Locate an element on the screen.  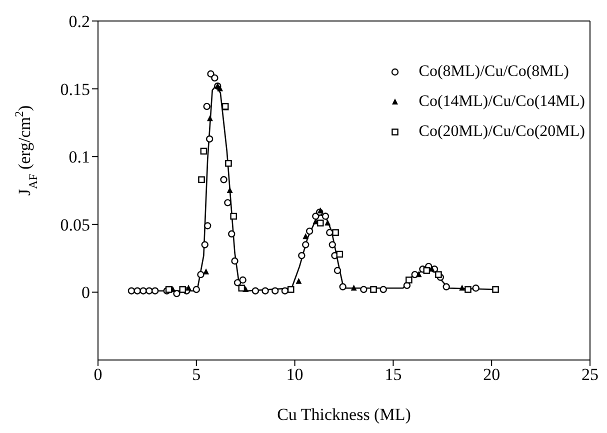
y-tick-label: 0.05 is located at coordinates (75, 224).